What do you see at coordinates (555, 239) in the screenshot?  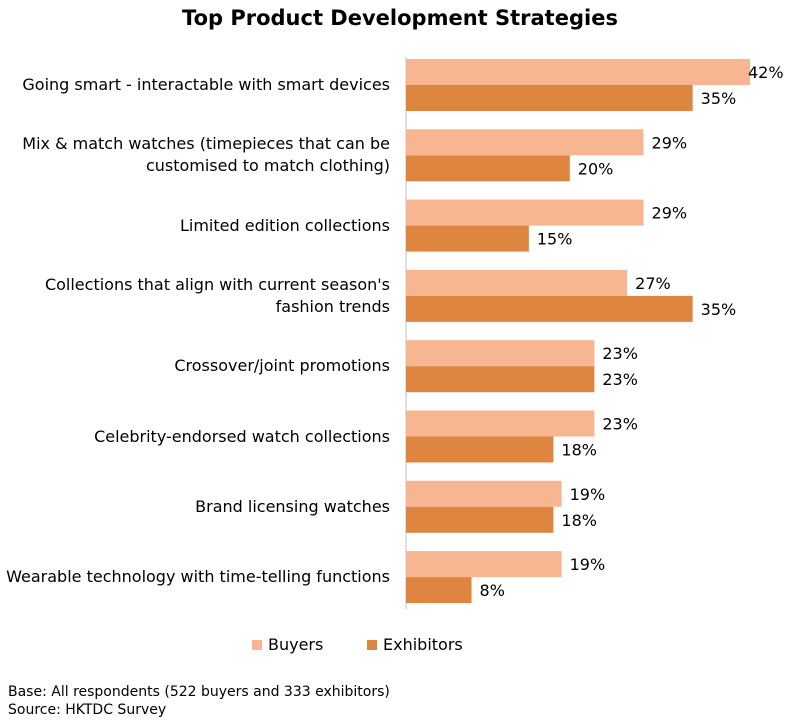 I see `data-label-exhibitors: 15%` at bounding box center [555, 239].